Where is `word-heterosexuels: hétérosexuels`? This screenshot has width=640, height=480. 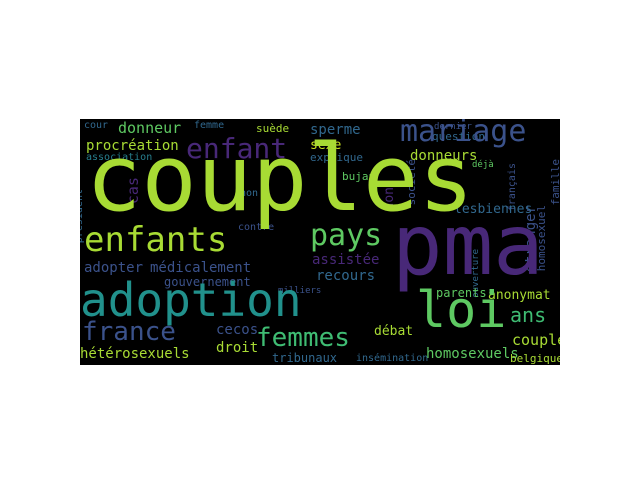 word-heterosexuels: hétérosexuels is located at coordinates (135, 354).